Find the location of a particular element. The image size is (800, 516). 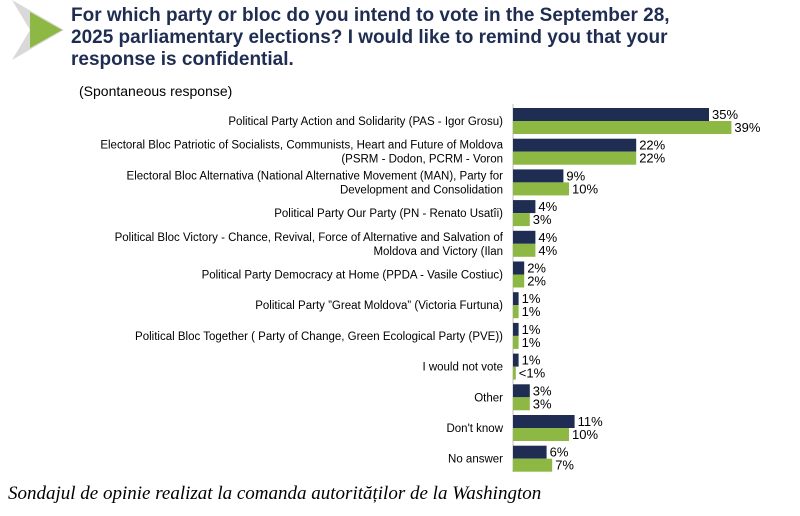

category-label: I would not vote is located at coordinates (462, 368).